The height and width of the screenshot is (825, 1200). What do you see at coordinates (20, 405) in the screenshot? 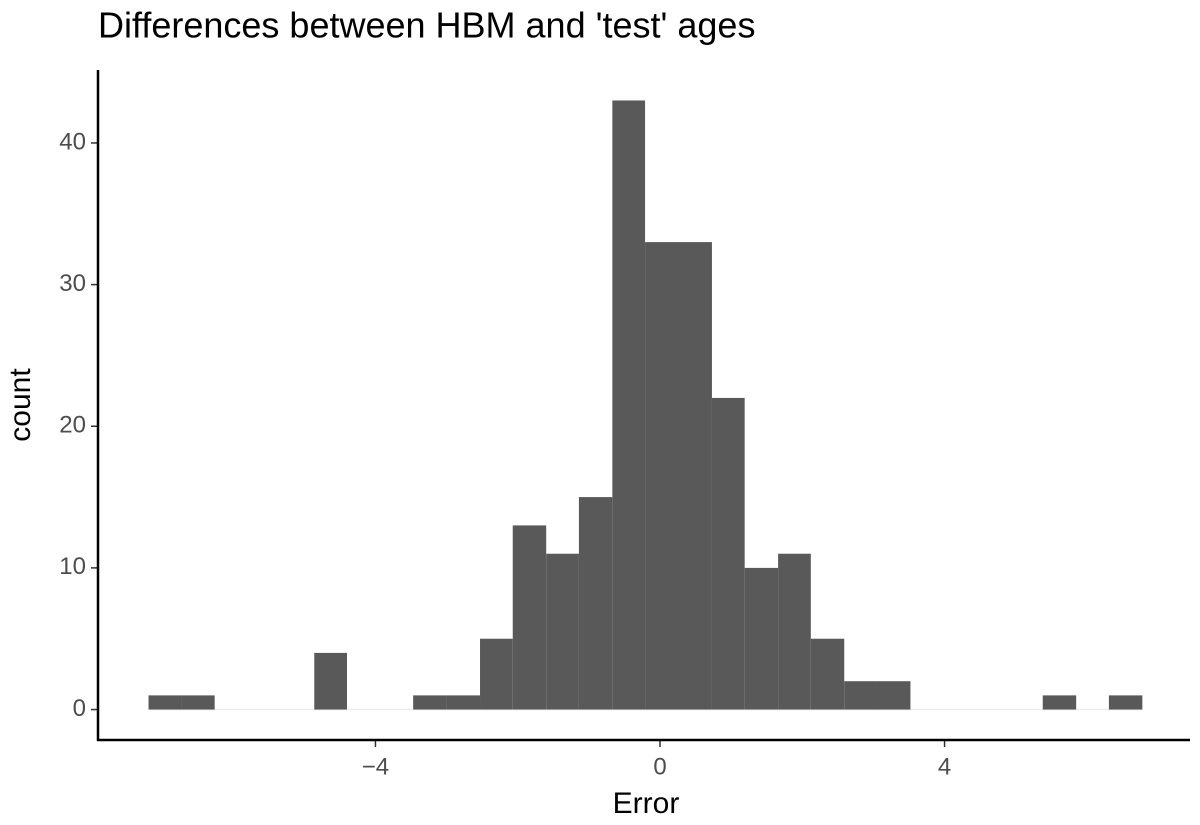
I see `y-axis-title: count` at bounding box center [20, 405].